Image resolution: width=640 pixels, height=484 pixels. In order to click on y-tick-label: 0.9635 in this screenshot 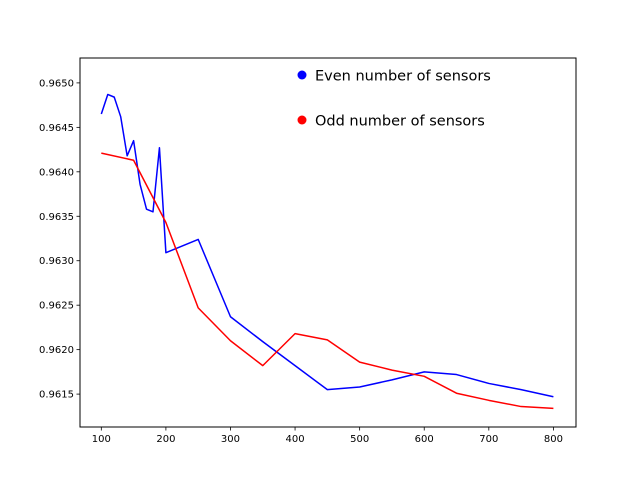, I will do `click(56, 217)`.